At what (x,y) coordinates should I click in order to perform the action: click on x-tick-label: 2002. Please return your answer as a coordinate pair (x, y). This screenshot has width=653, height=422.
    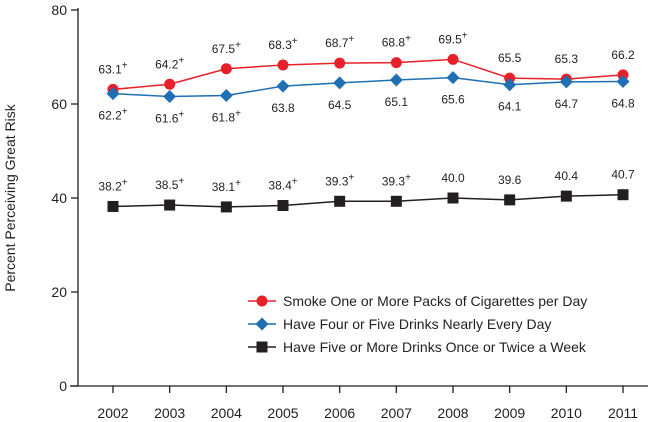
    Looking at the image, I should click on (112, 413).